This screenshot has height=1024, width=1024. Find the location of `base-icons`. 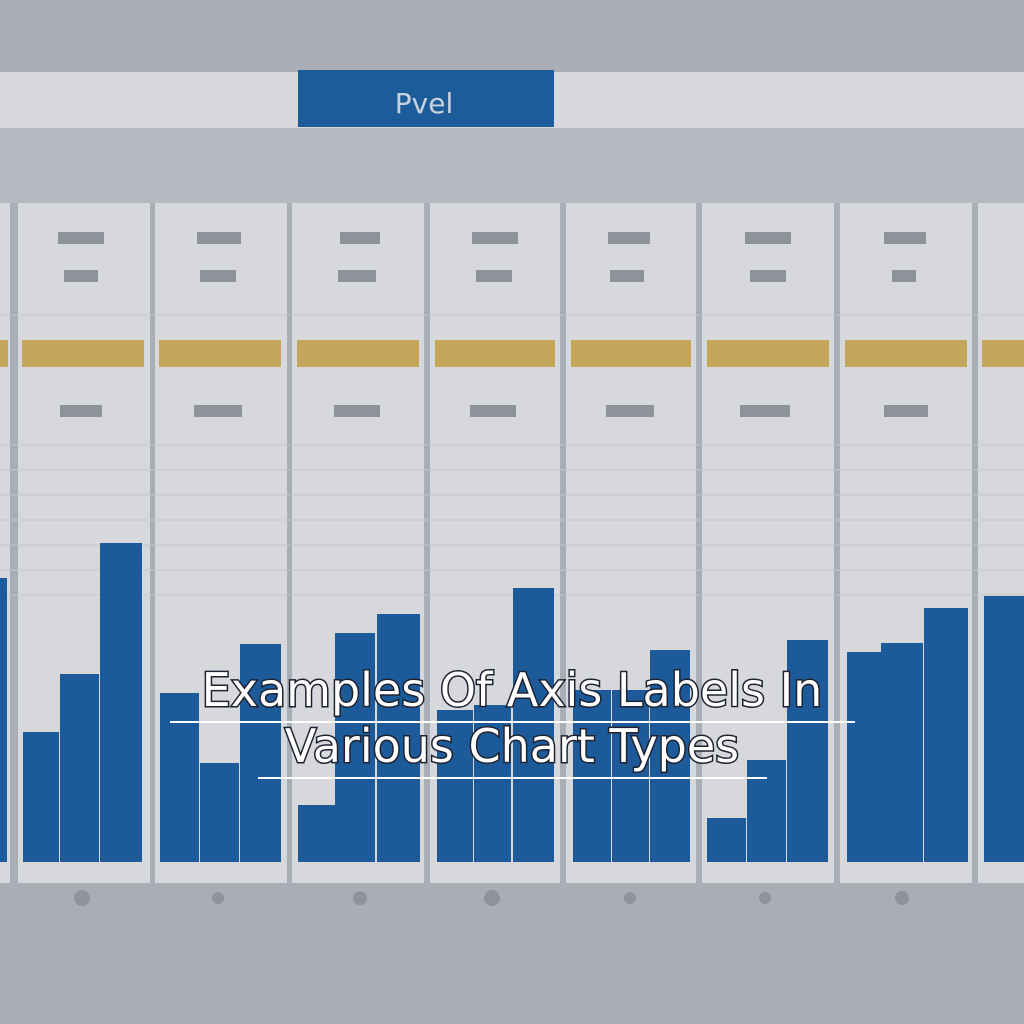

base-icons is located at coordinates (491, 898).